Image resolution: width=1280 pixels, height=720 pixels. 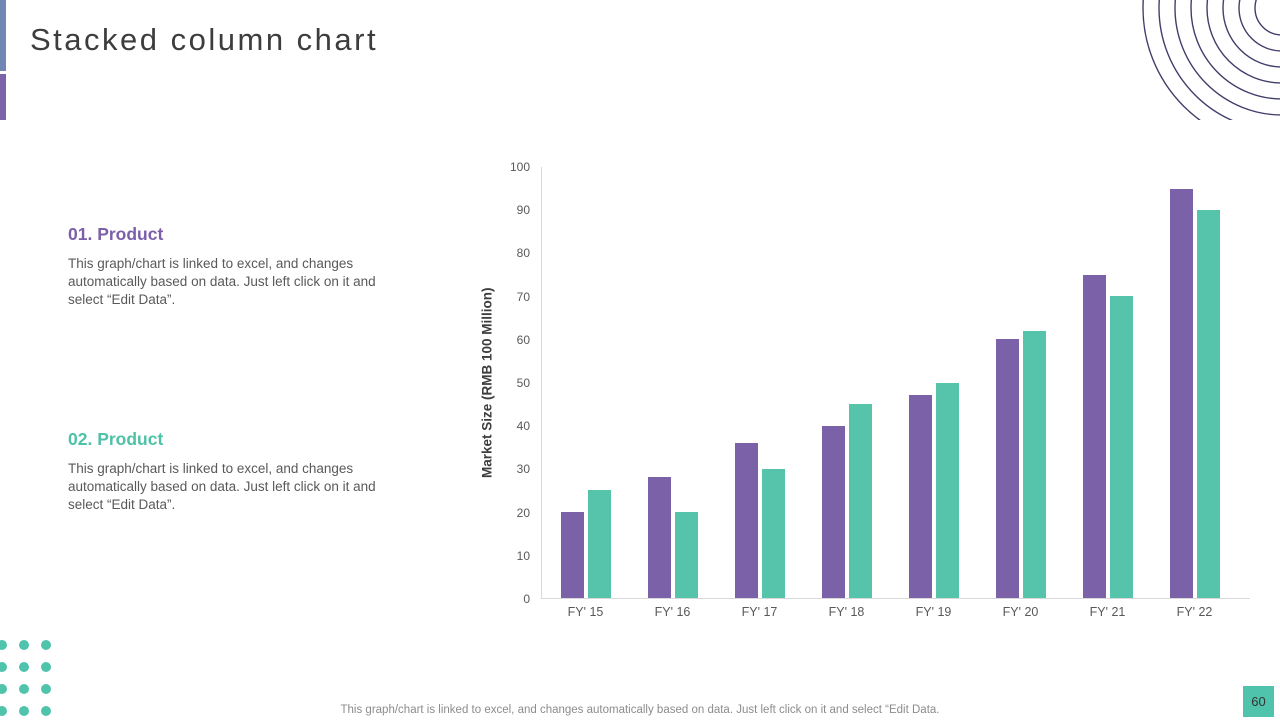 I want to click on bar-group: FY' 22, so click(x=1194, y=393).